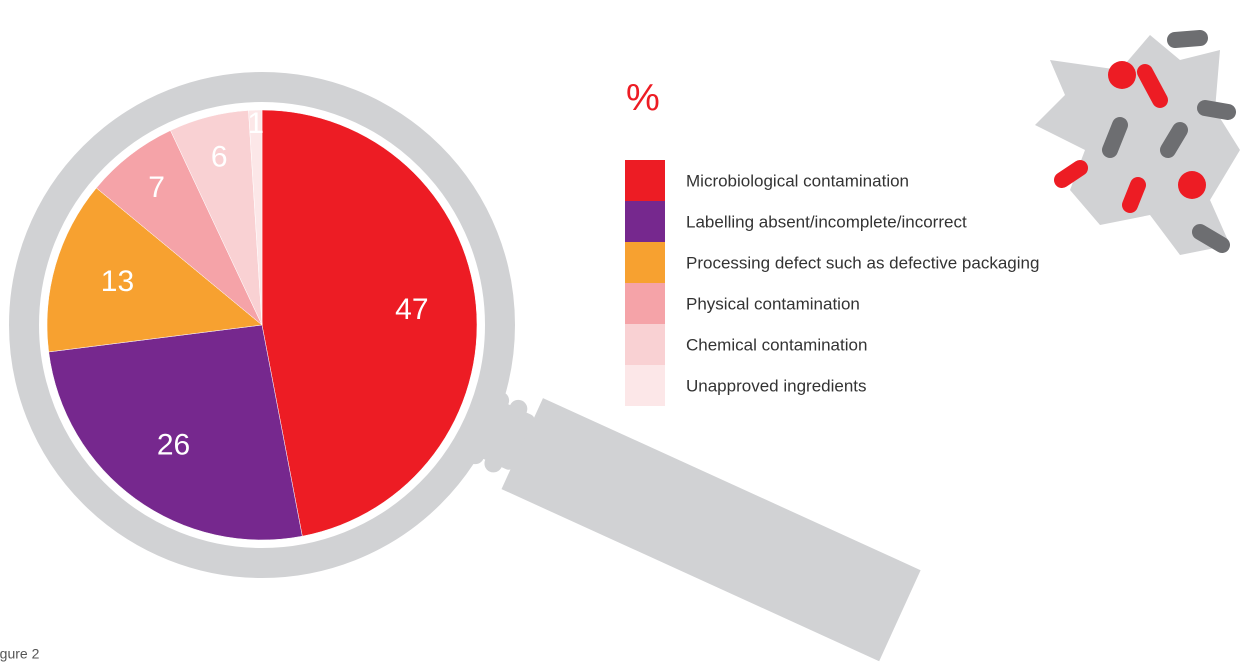  I want to click on data-label: 7, so click(156, 187).